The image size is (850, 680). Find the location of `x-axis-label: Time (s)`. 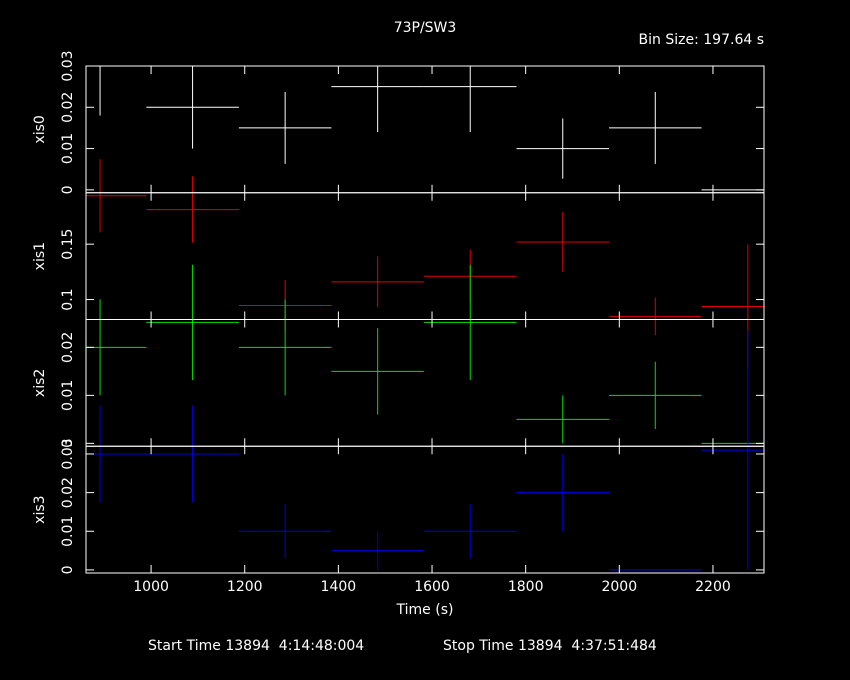

x-axis-label: Time (s) is located at coordinates (425, 610).